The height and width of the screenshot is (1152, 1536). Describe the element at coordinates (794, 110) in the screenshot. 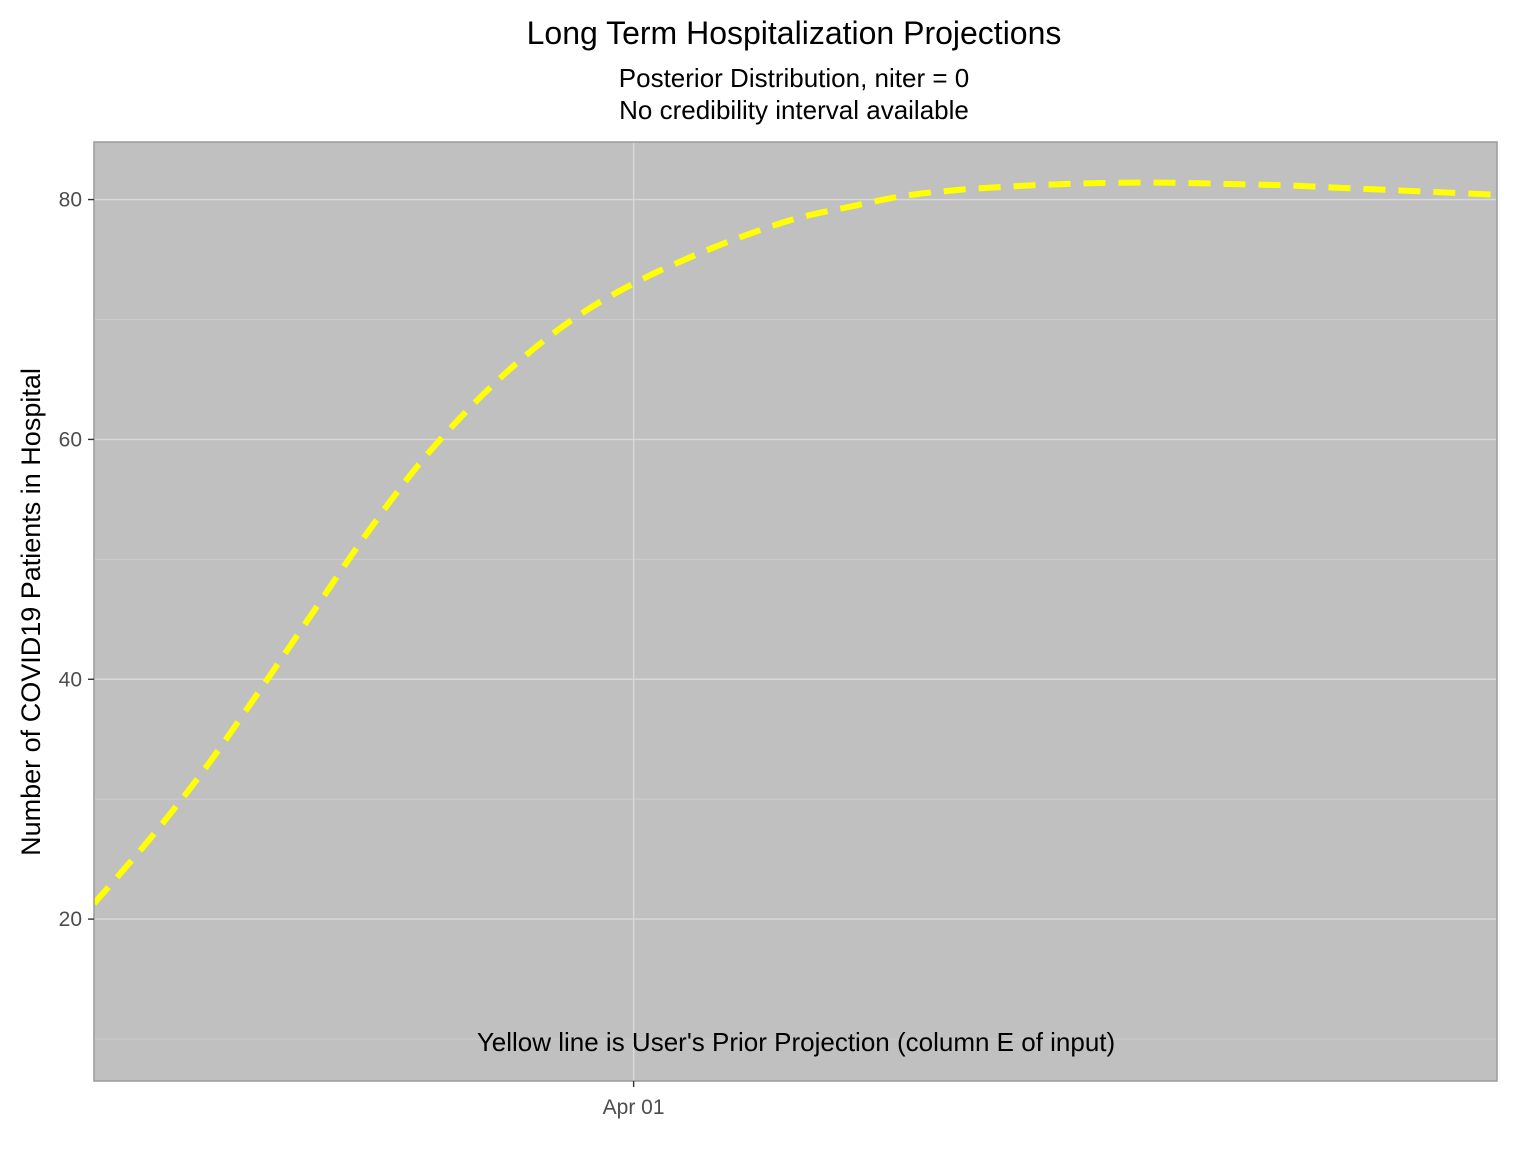

I see `chart-subtitle-line-2: No credibility interval available` at that location.